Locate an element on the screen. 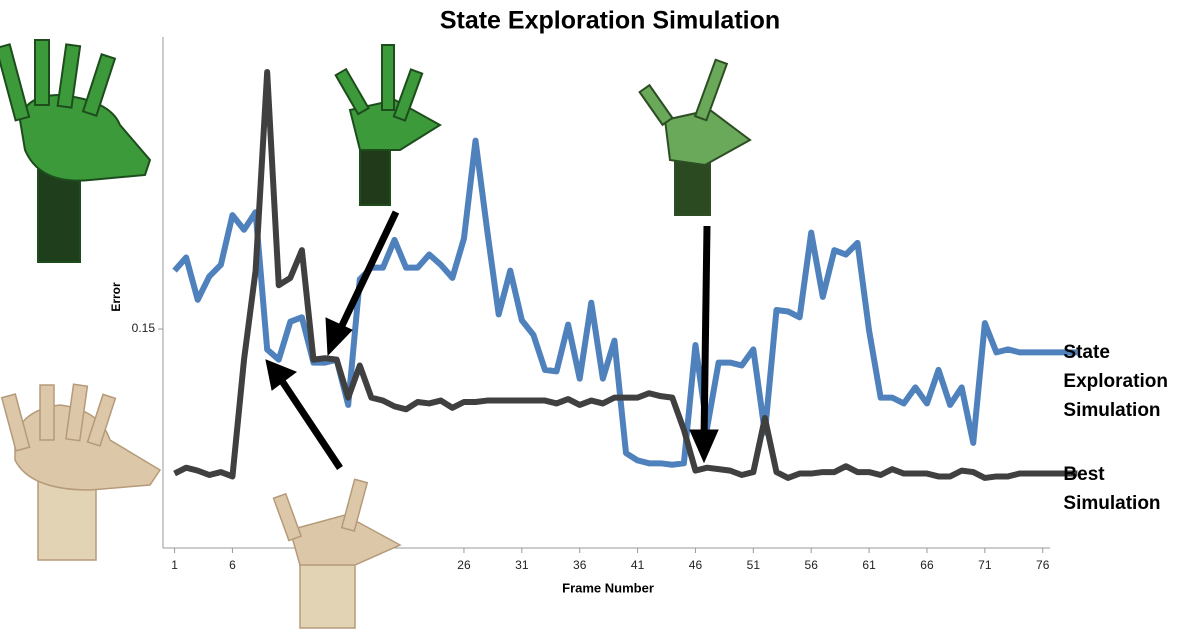 This screenshot has width=1195, height=637. x-tick-label: 46 is located at coordinates (696, 565).